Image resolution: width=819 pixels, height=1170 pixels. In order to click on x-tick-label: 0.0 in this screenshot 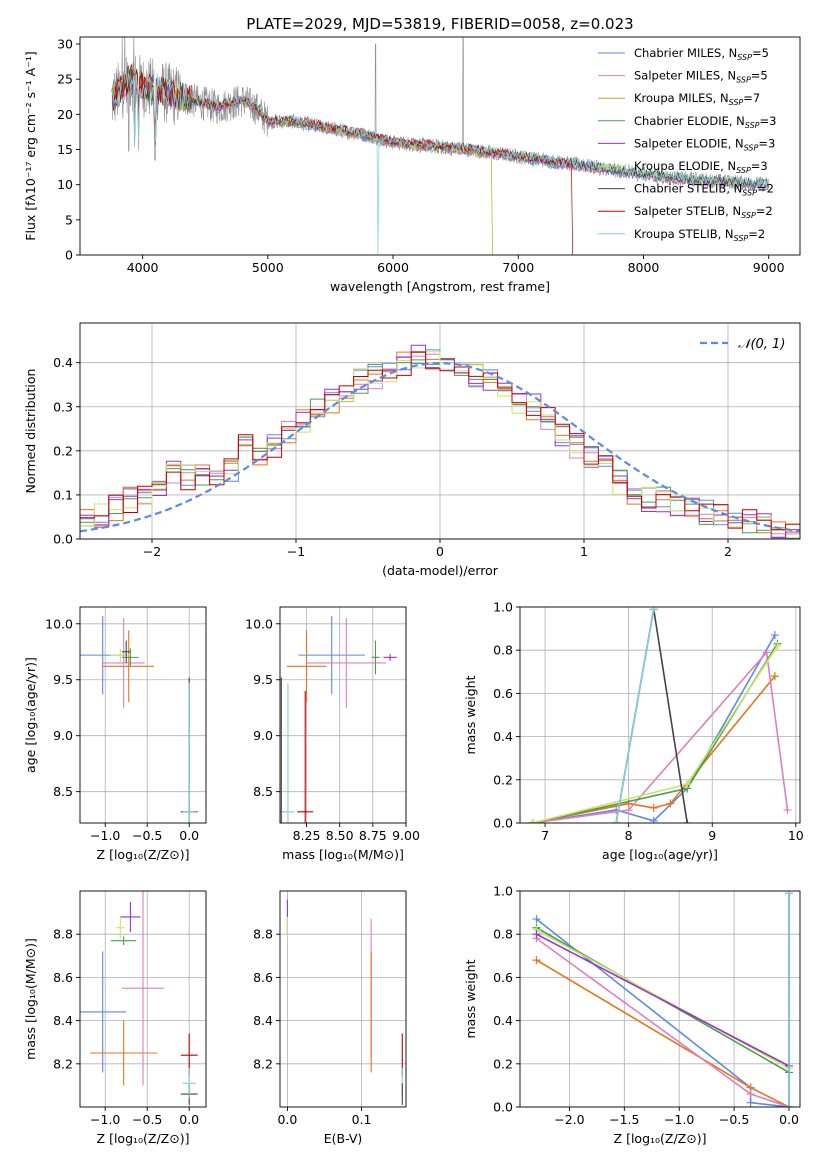, I will do `click(789, 1119)`.